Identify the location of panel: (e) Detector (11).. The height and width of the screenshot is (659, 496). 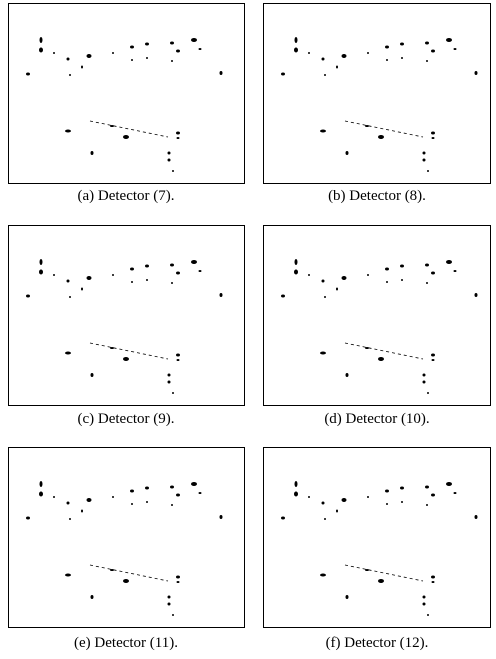
(126, 549).